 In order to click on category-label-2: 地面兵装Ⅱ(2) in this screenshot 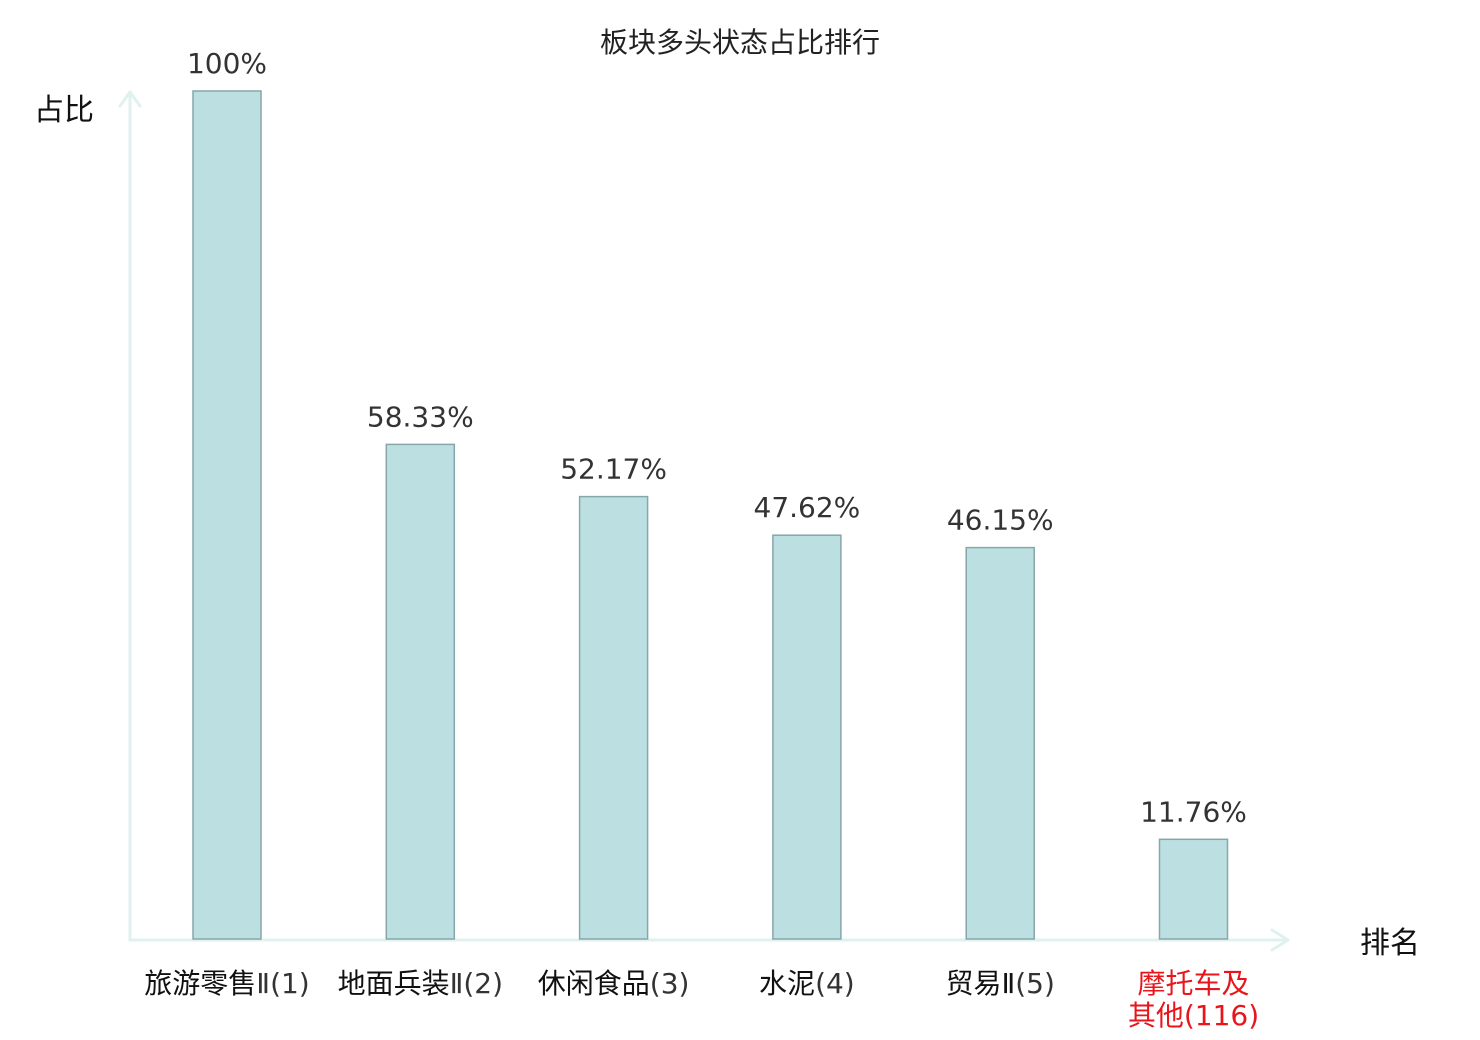, I will do `click(420, 983)`.